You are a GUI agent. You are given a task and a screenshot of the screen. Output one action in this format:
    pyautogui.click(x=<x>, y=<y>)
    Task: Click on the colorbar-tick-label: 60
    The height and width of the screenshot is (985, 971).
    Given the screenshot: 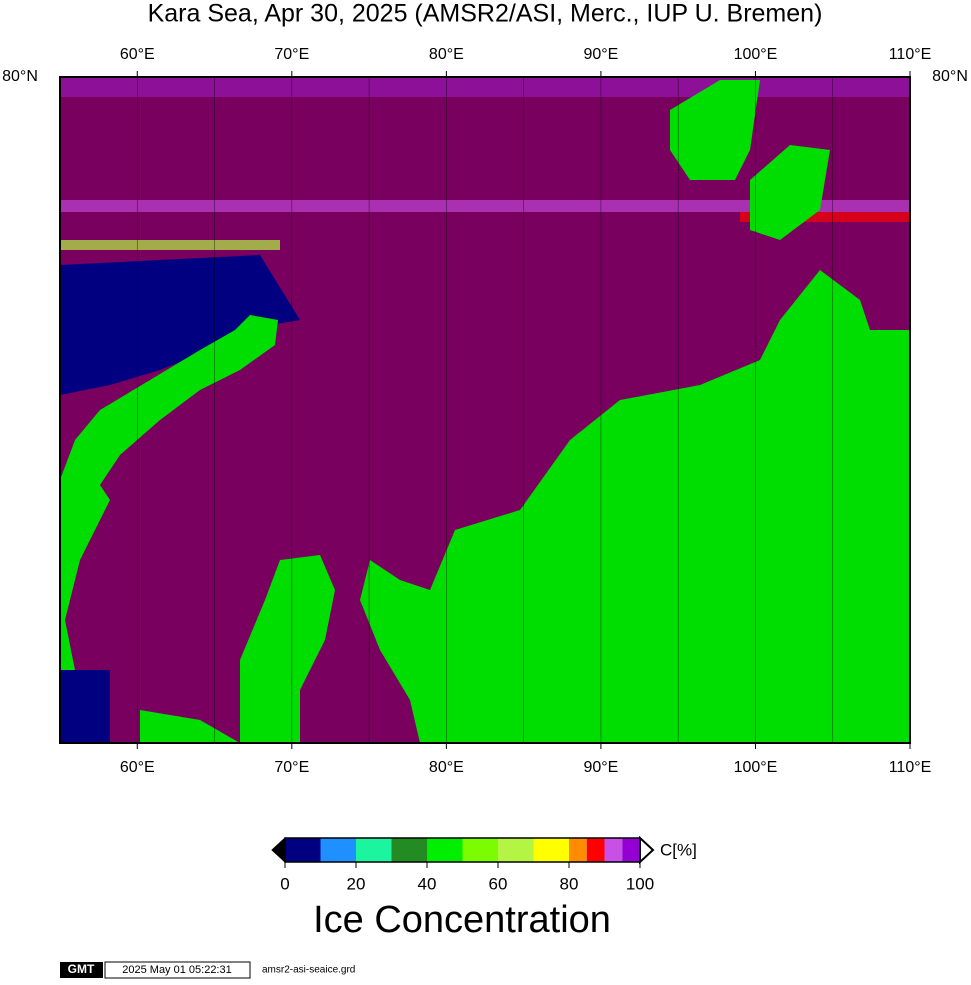 What is the action you would take?
    pyautogui.click(x=498, y=883)
    